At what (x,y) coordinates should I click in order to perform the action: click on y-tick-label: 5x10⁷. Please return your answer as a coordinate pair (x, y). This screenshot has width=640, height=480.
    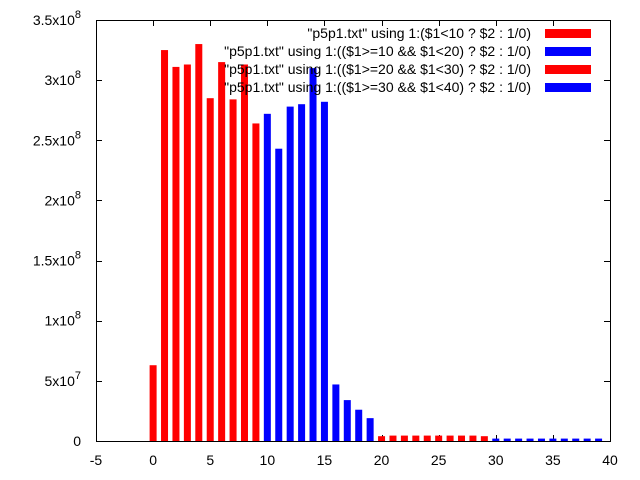
    Looking at the image, I should click on (63, 379).